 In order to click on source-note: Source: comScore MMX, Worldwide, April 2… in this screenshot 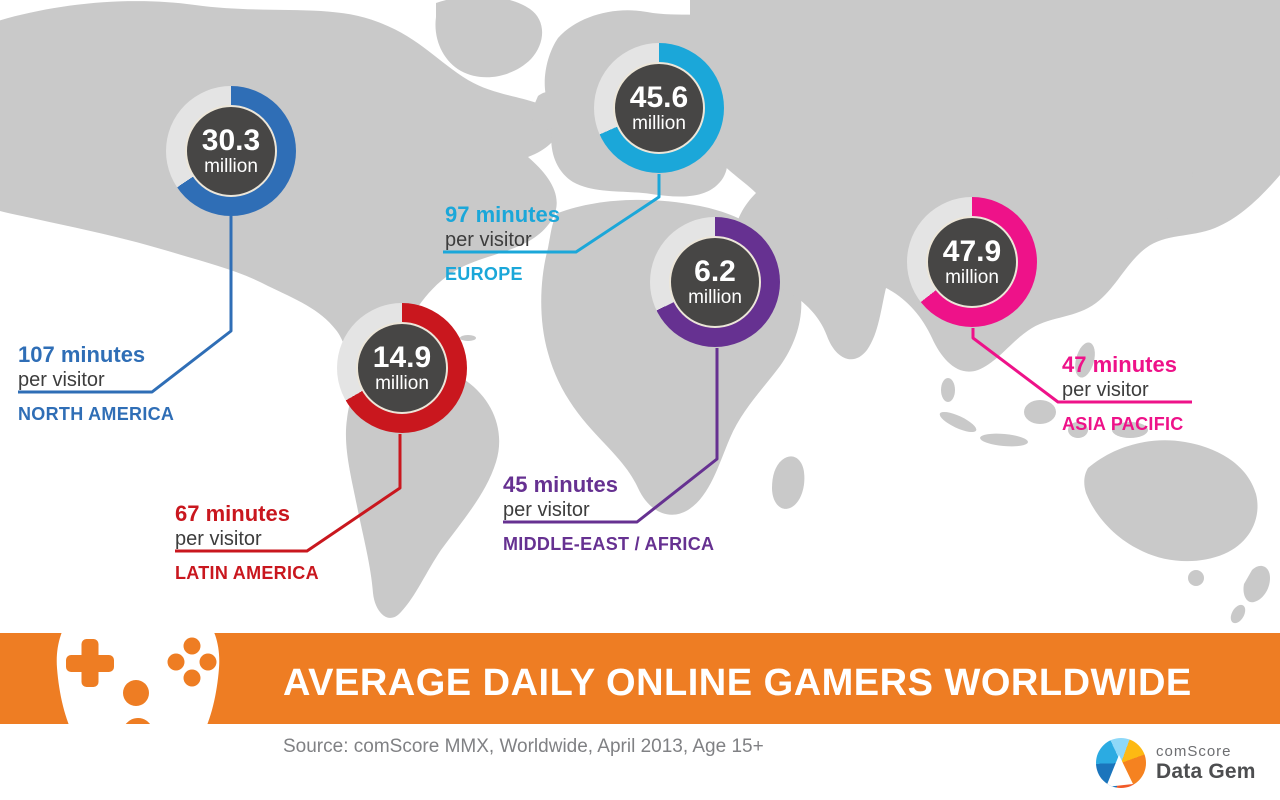, I will do `click(523, 746)`.